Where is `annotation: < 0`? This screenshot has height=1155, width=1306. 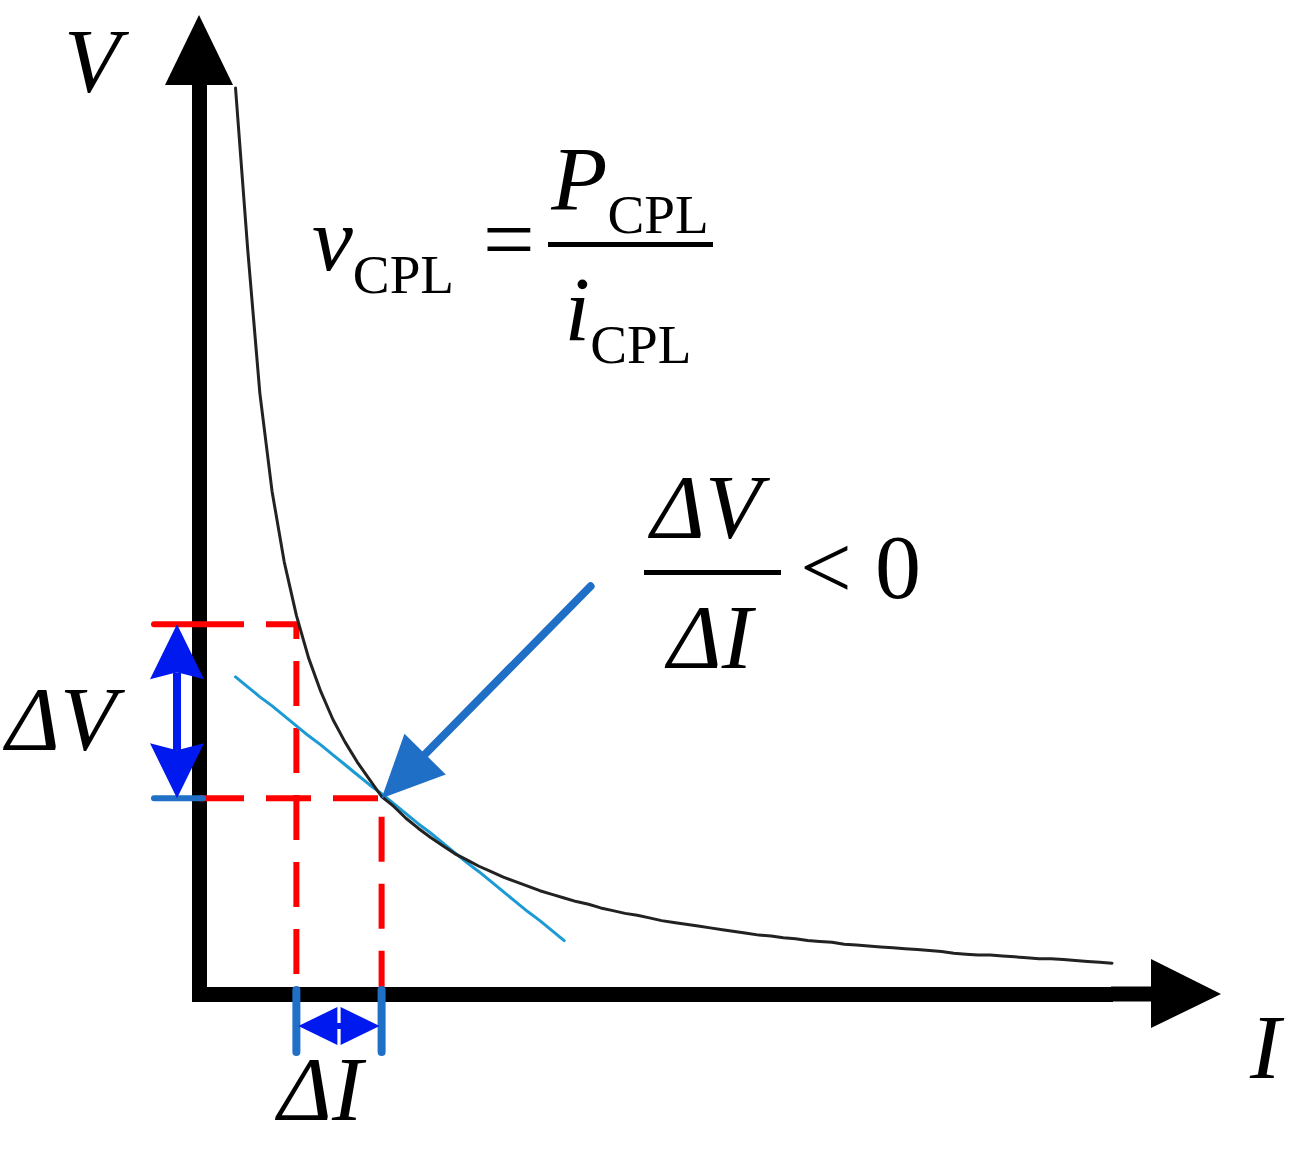
annotation: < 0 is located at coordinates (860, 566).